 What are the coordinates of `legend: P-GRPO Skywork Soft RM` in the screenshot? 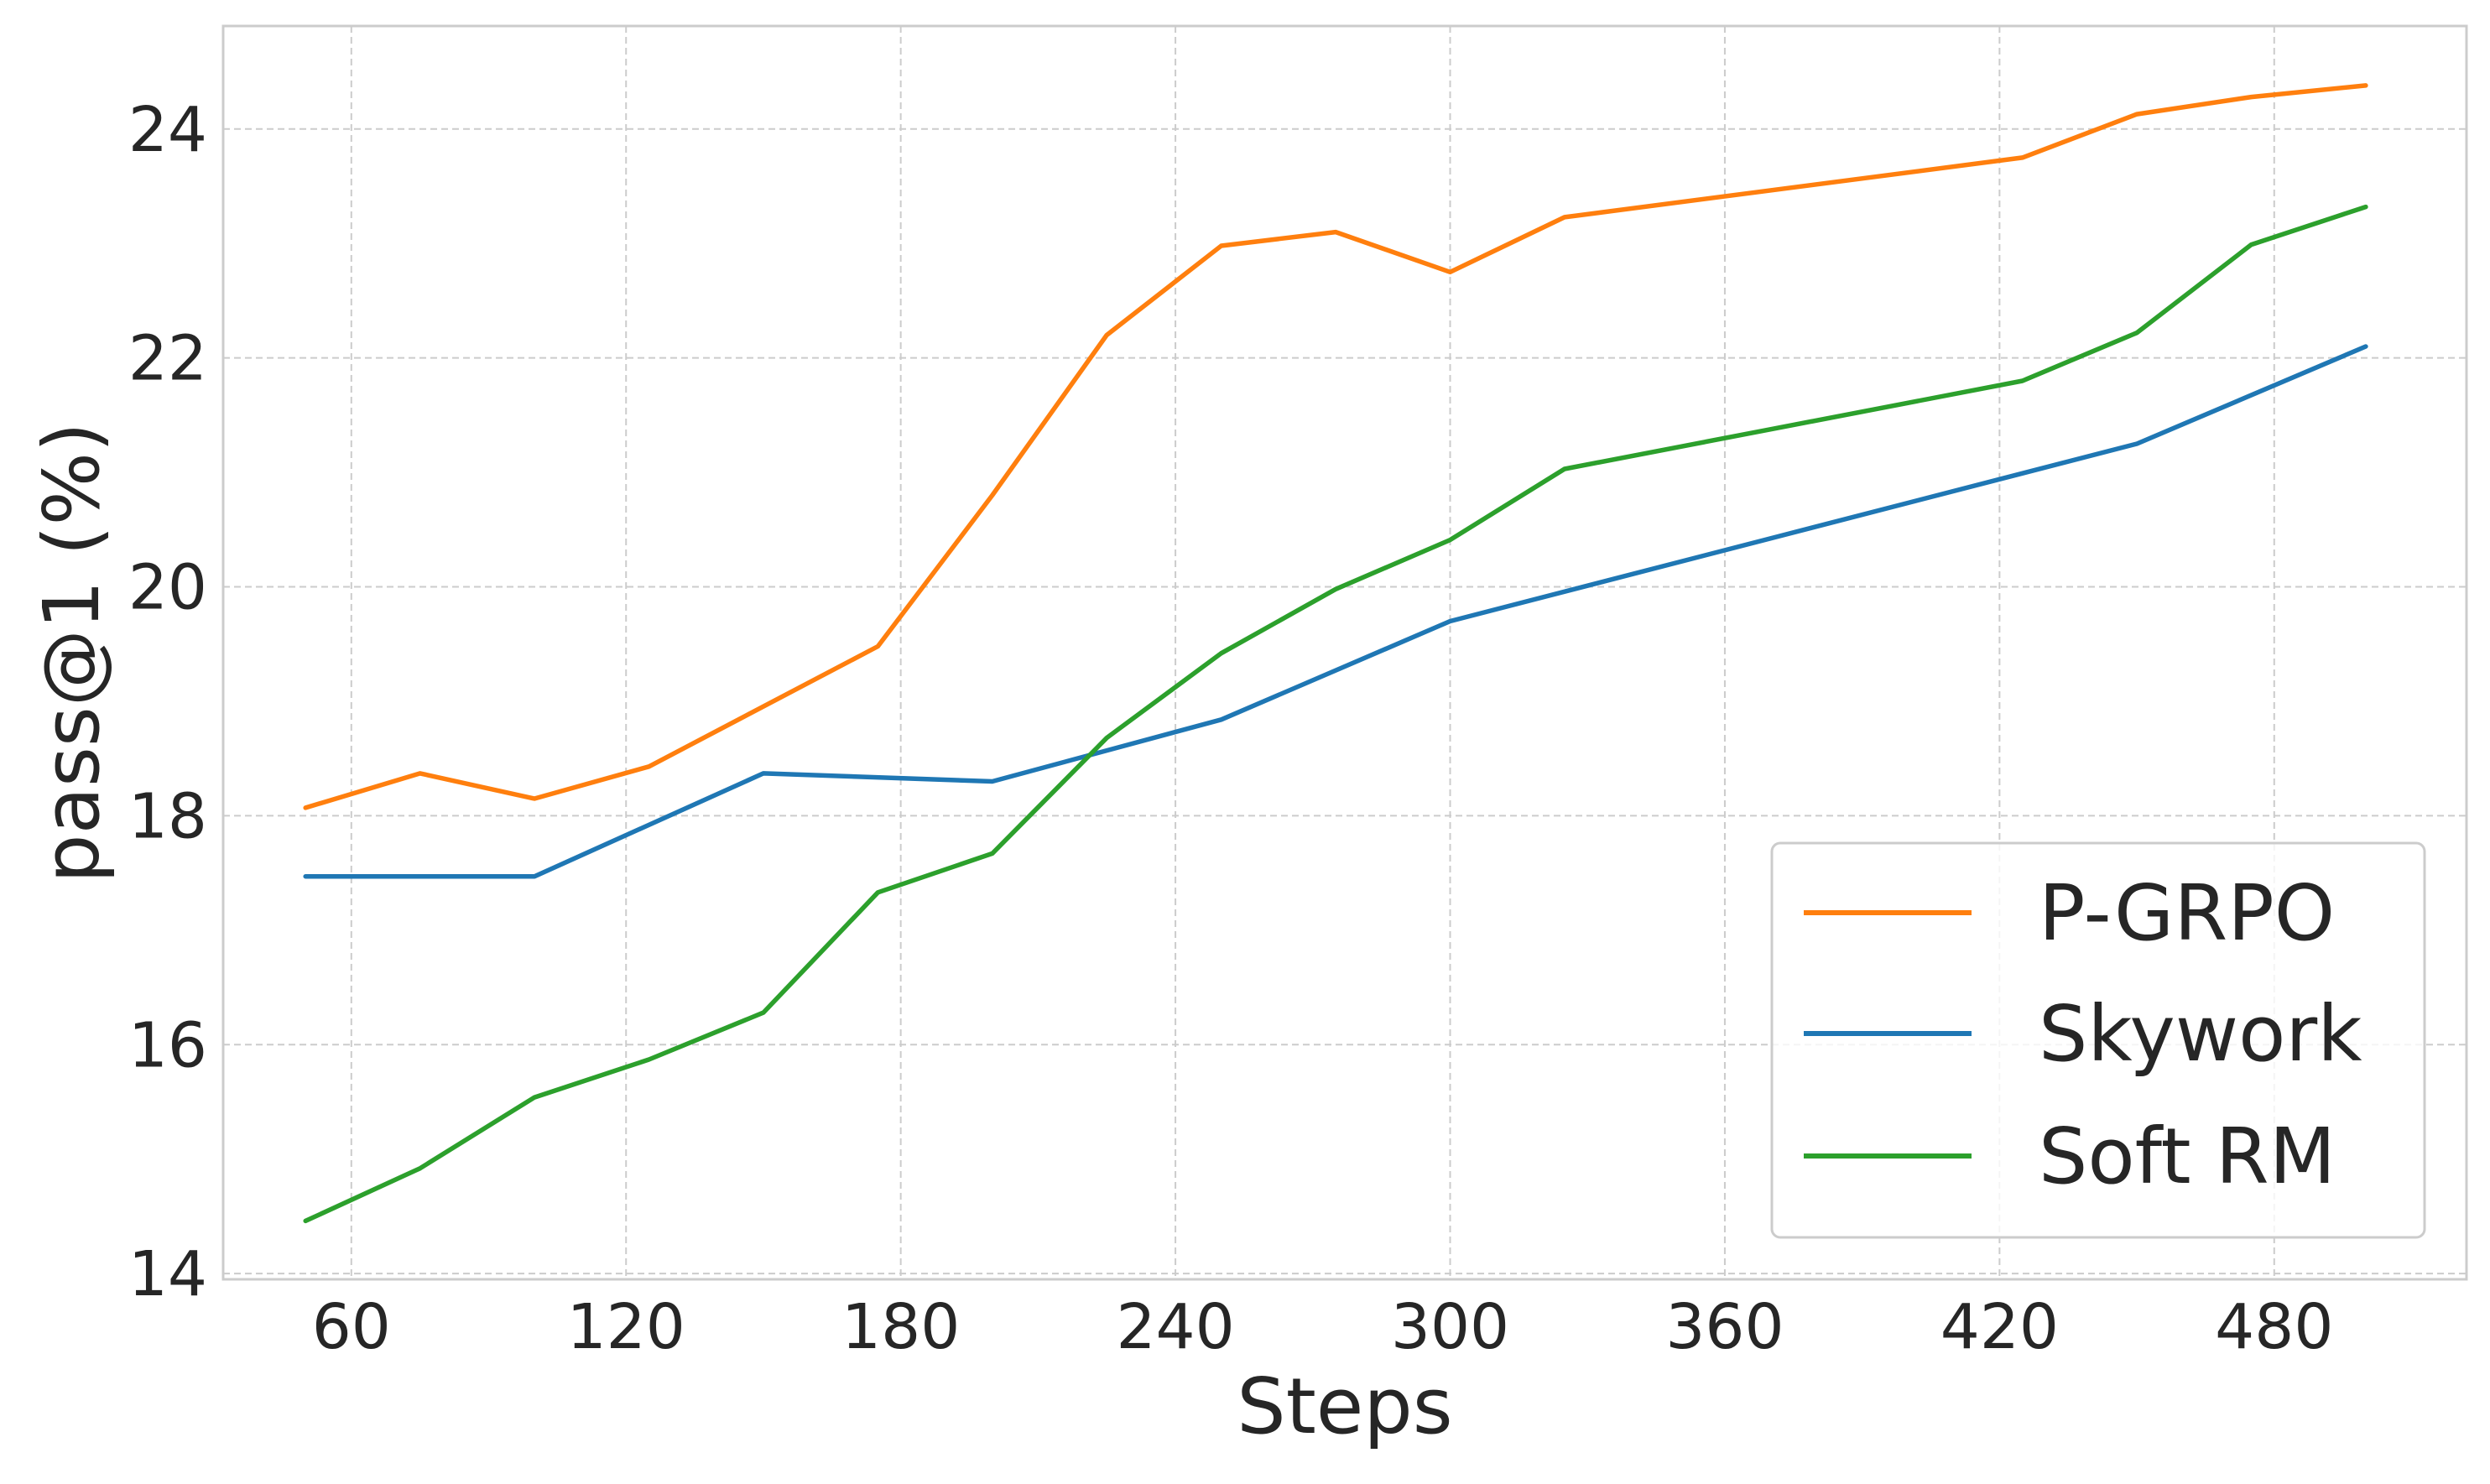 It's located at (2098, 1040).